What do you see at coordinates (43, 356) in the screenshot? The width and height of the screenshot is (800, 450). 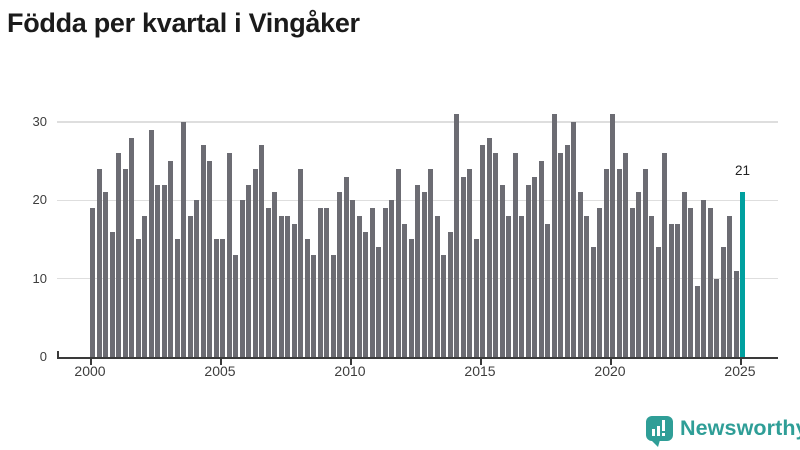 I see `y-tick-label-0: 0` at bounding box center [43, 356].